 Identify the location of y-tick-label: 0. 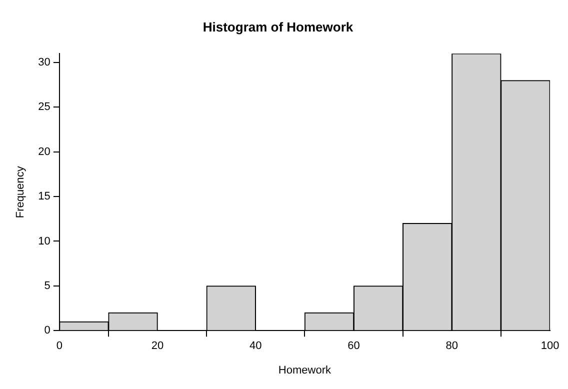
(47, 330).